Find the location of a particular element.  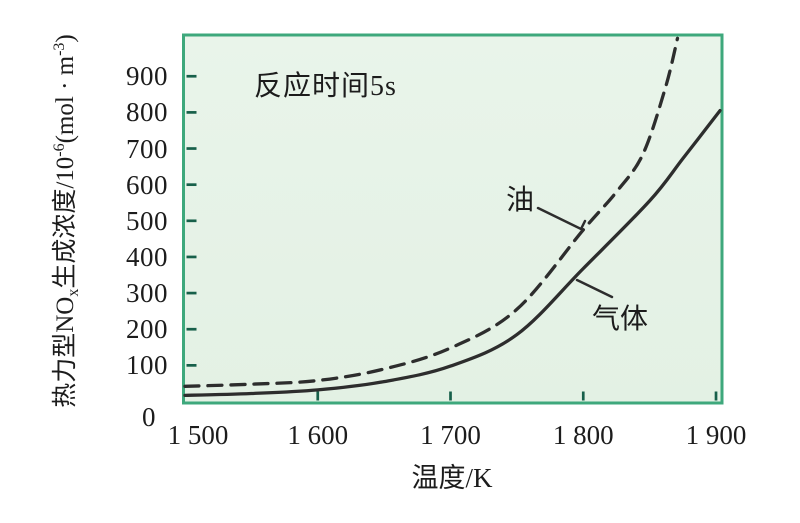

y-axis-title-text: (mol · m is located at coordinates (65, 99).